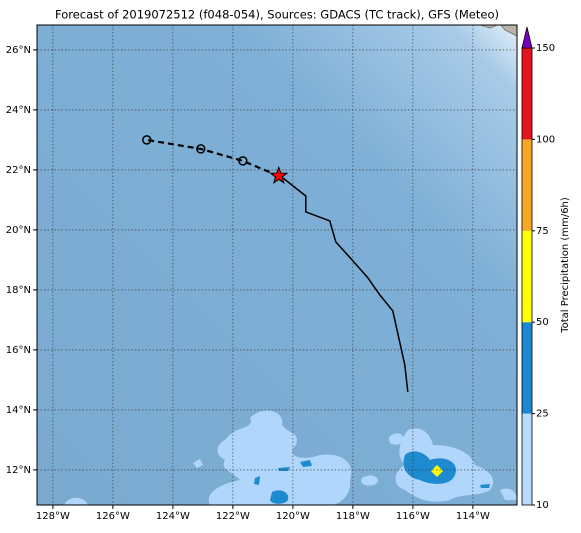  Describe the element at coordinates (542, 505) in the screenshot. I see `colorbar-tick-label: 10` at that location.